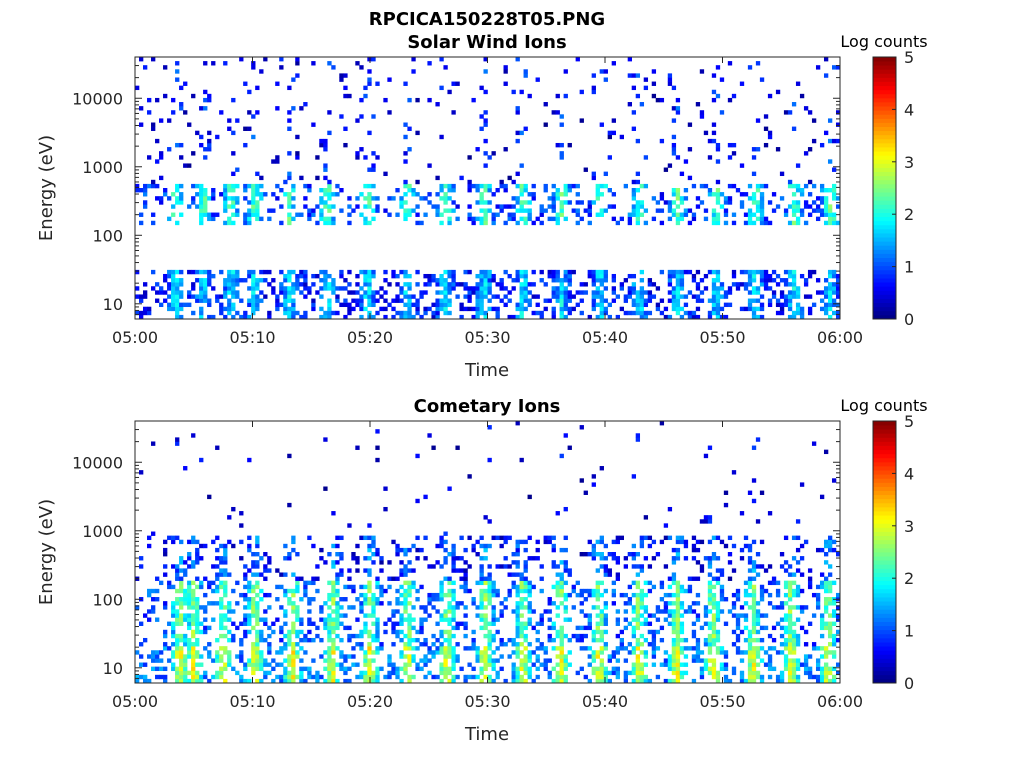 The width and height of the screenshot is (1024, 768). What do you see at coordinates (884, 673) in the screenshot?
I see `colorbar-swatch` at bounding box center [884, 673].